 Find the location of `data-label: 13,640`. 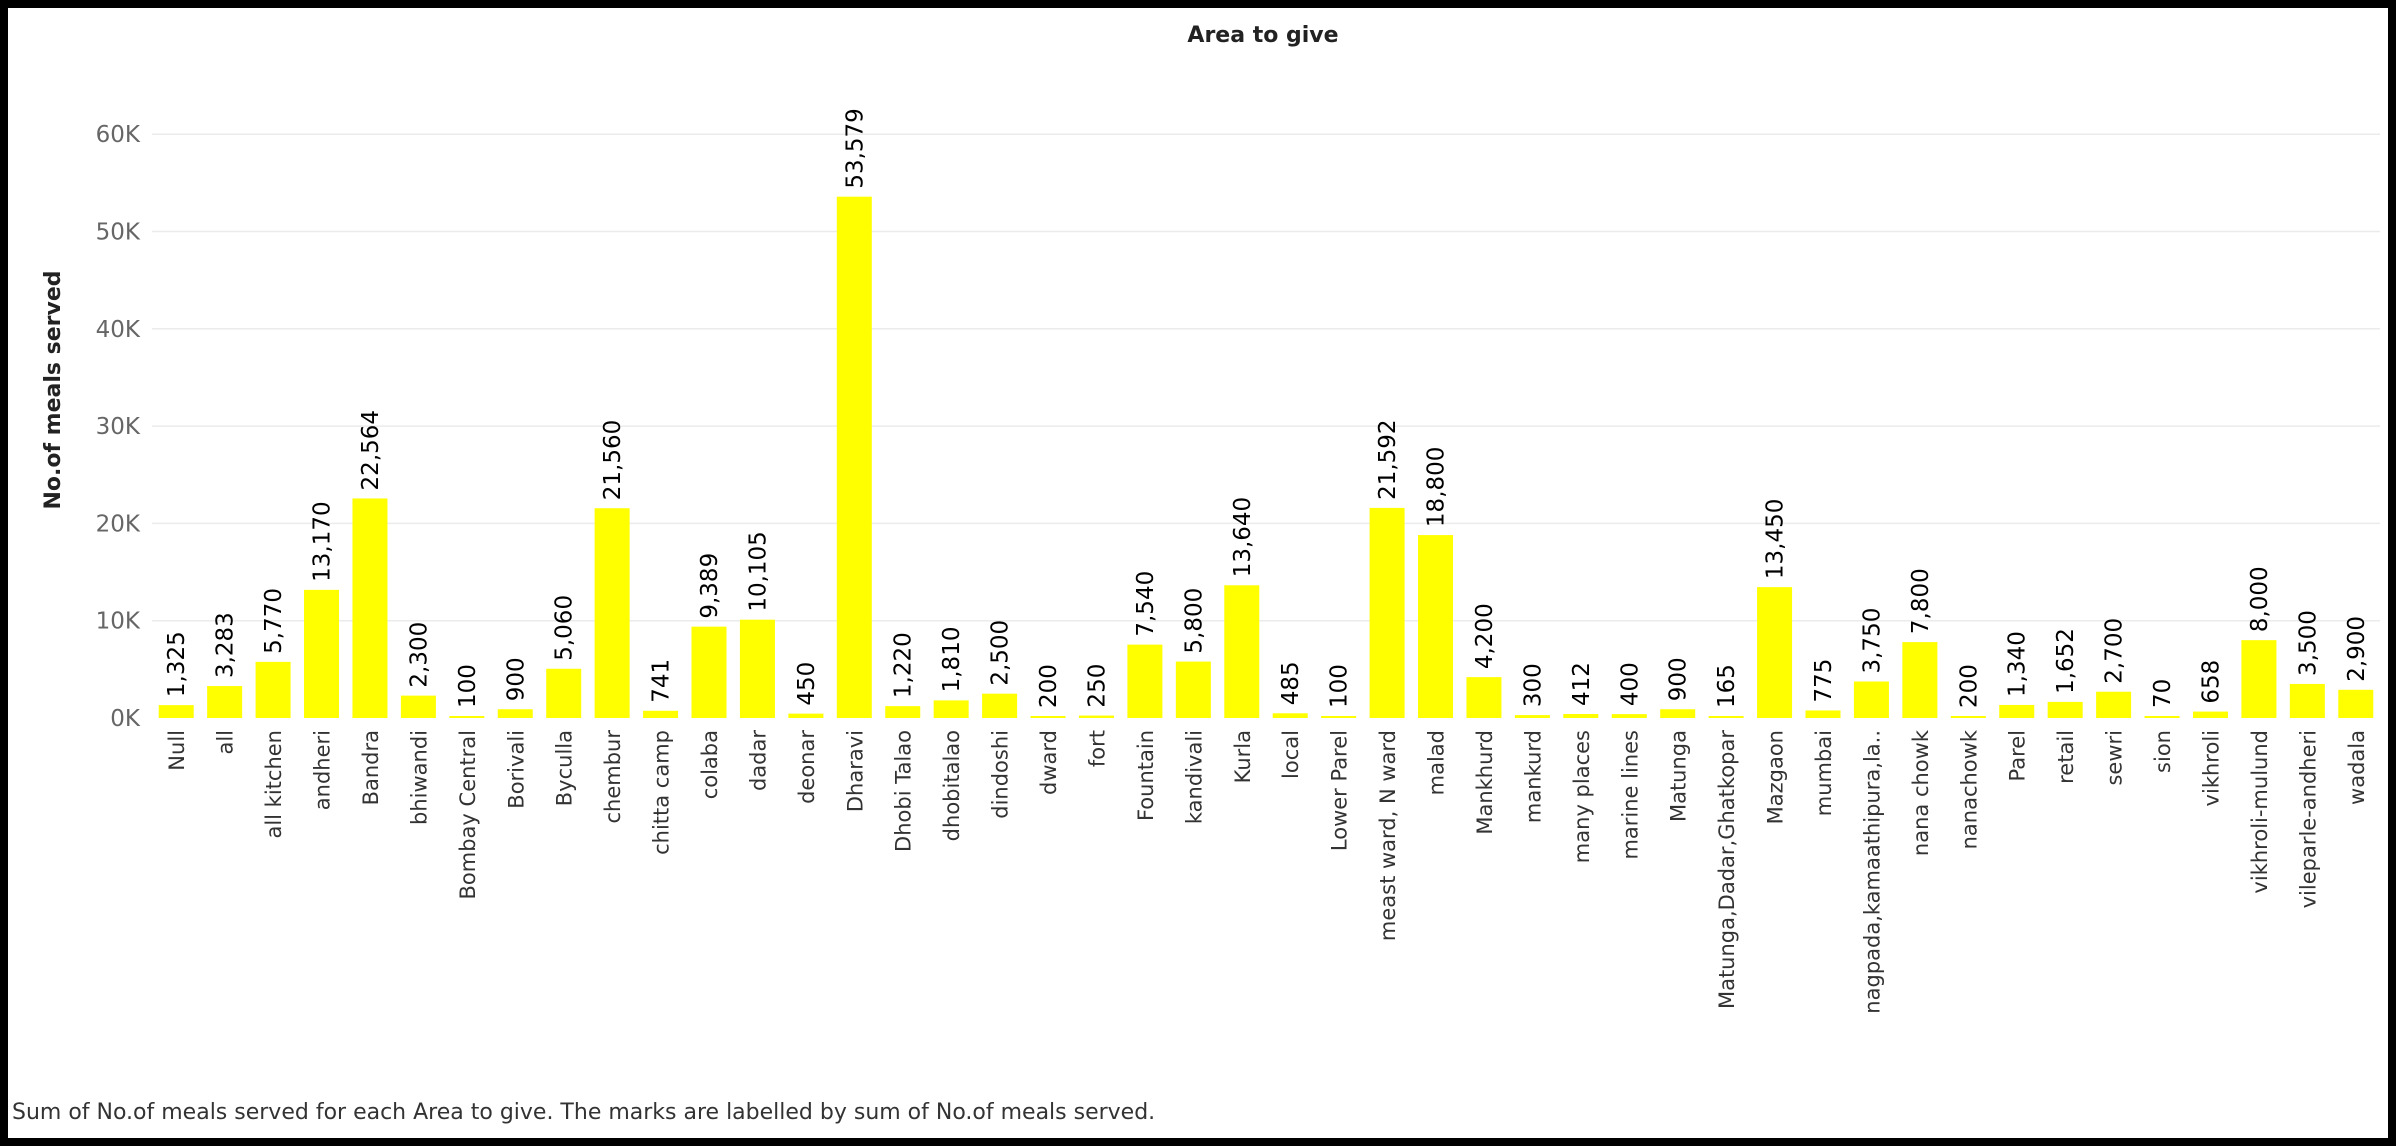

data-label: 13,640 is located at coordinates (1243, 537).